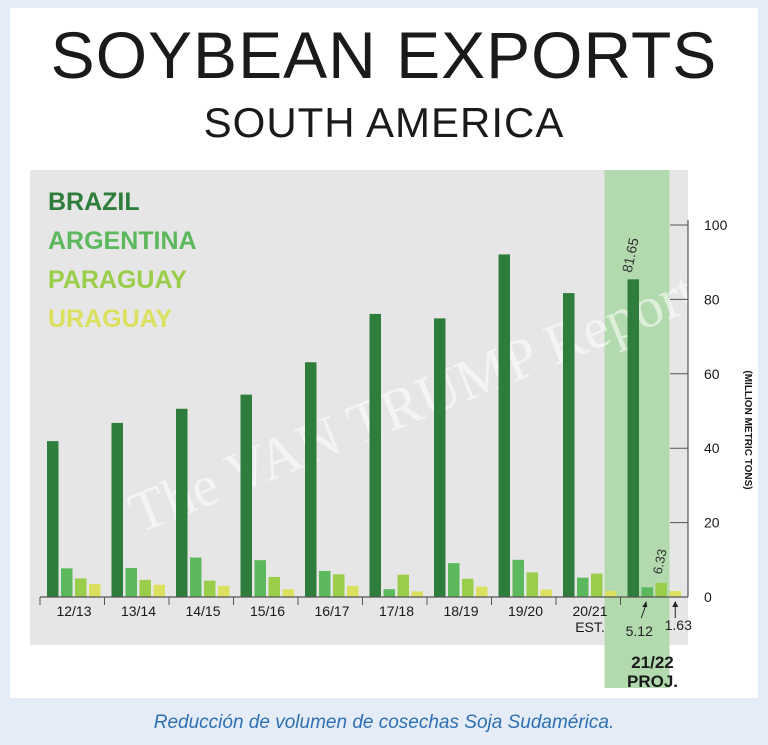 The height and width of the screenshot is (745, 768). I want to click on x-tick-label-9-line2: PROJ., so click(652, 681).